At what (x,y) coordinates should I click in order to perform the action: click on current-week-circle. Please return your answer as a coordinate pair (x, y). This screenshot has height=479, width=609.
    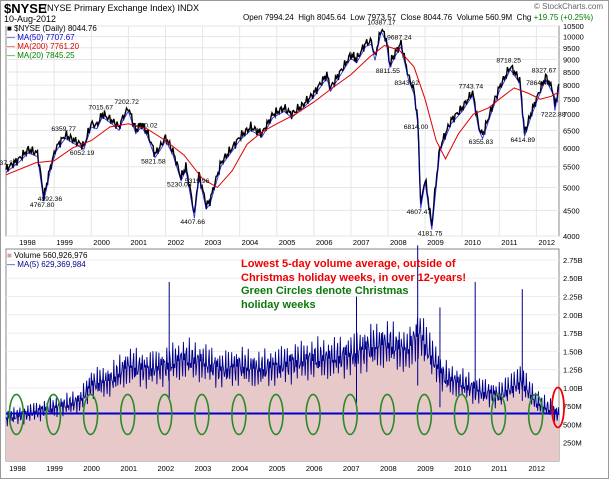
    Looking at the image, I should click on (558, 407).